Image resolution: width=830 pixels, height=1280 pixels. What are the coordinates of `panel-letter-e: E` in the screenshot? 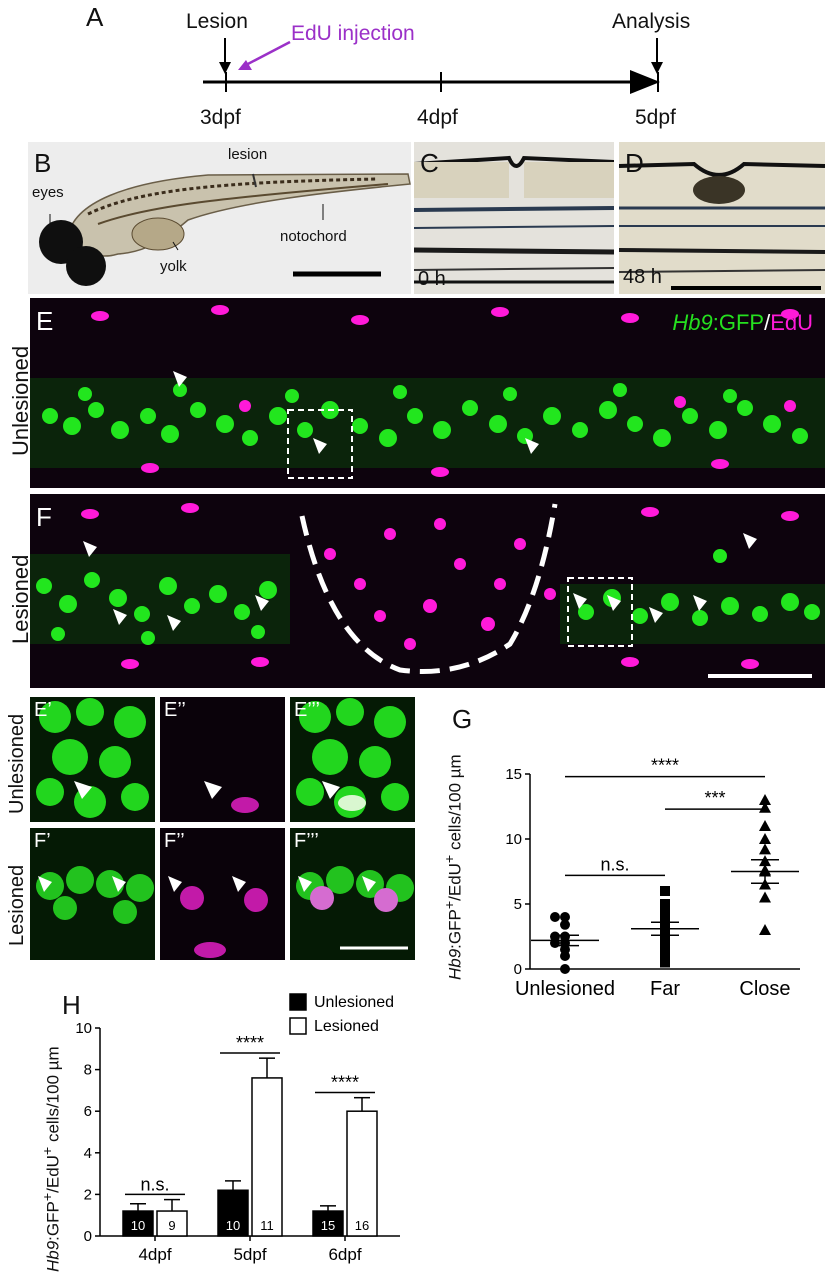 It's located at (45, 321).